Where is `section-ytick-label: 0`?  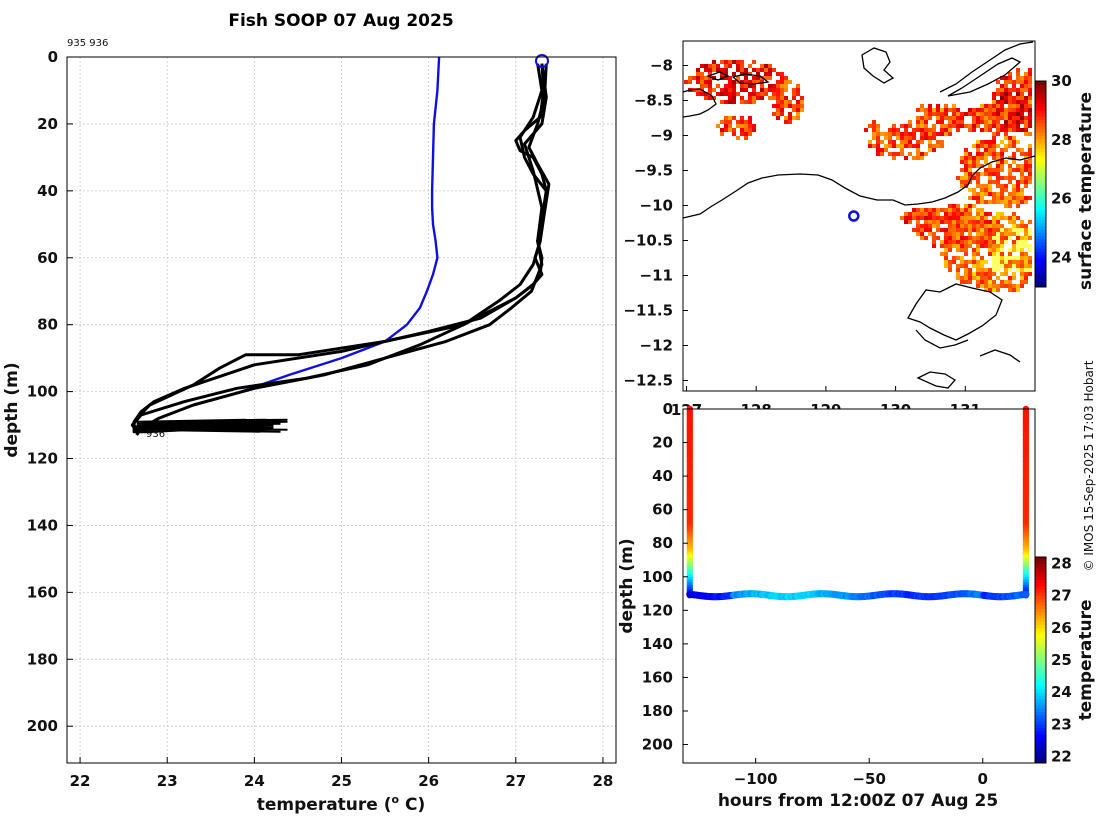
section-ytick-label: 0 is located at coordinates (668, 409).